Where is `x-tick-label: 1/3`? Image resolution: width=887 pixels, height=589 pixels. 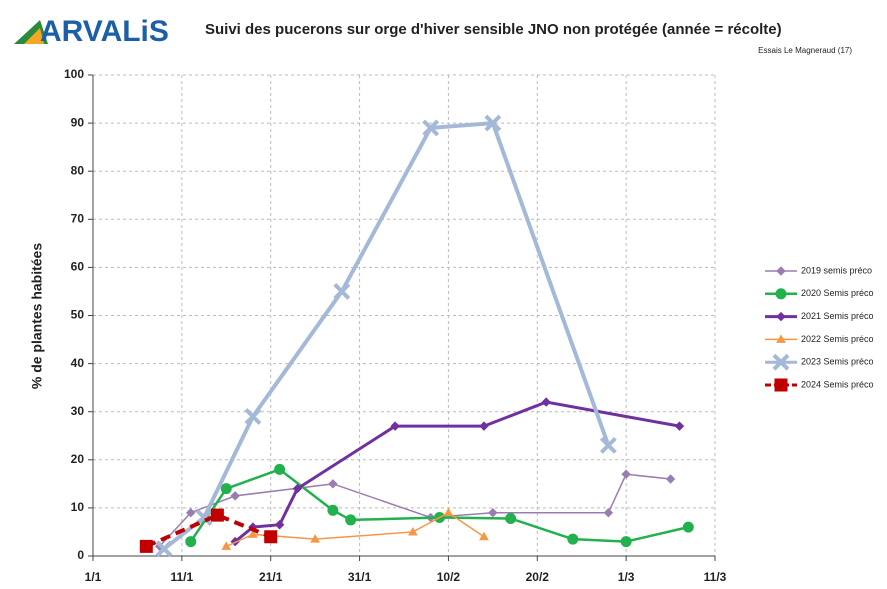
x-tick-label: 1/3 is located at coordinates (626, 577).